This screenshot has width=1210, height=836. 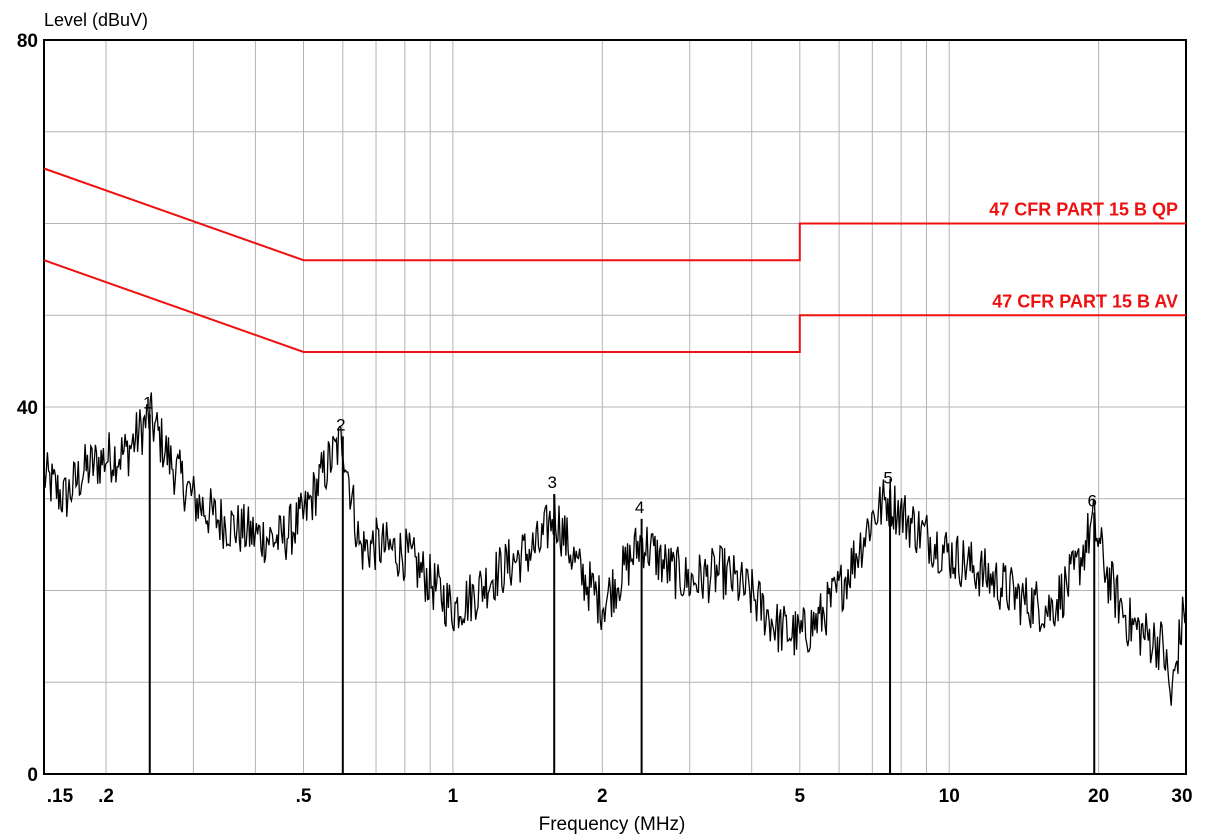 What do you see at coordinates (949, 796) in the screenshot?
I see `x-tick-label: 10` at bounding box center [949, 796].